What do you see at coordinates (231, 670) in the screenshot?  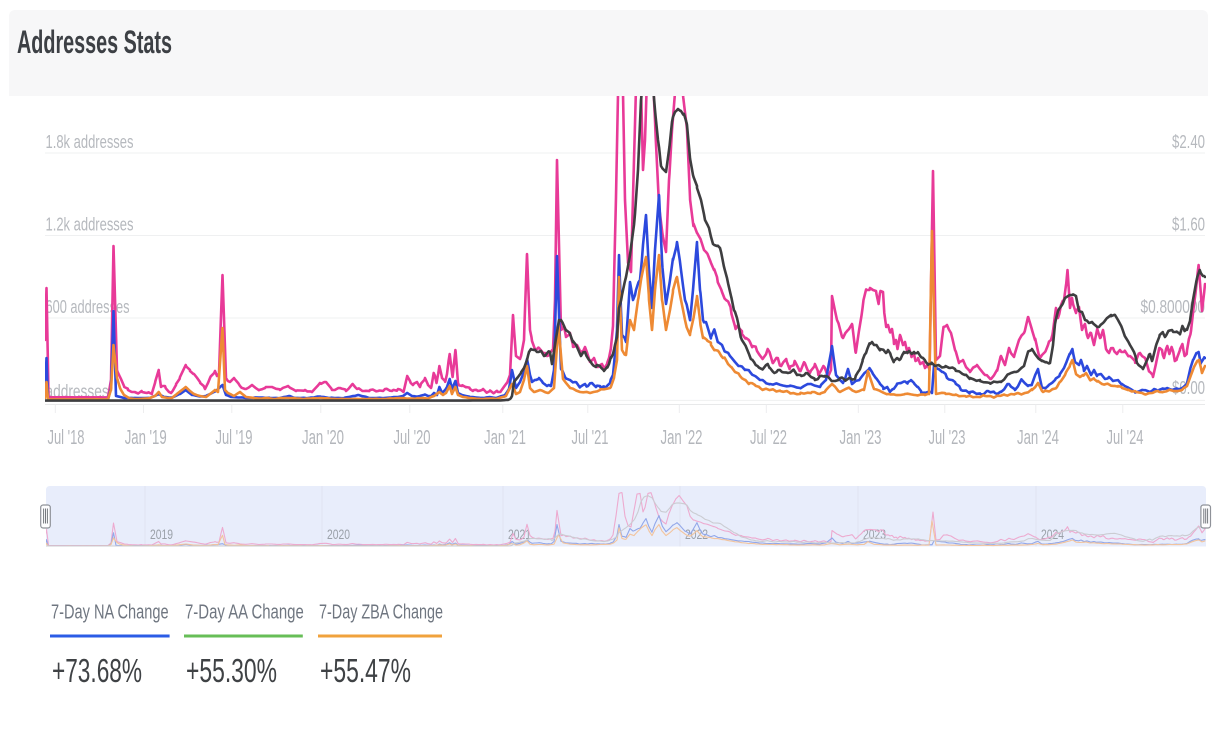 I see `svg-text: +55.30%` at bounding box center [231, 670].